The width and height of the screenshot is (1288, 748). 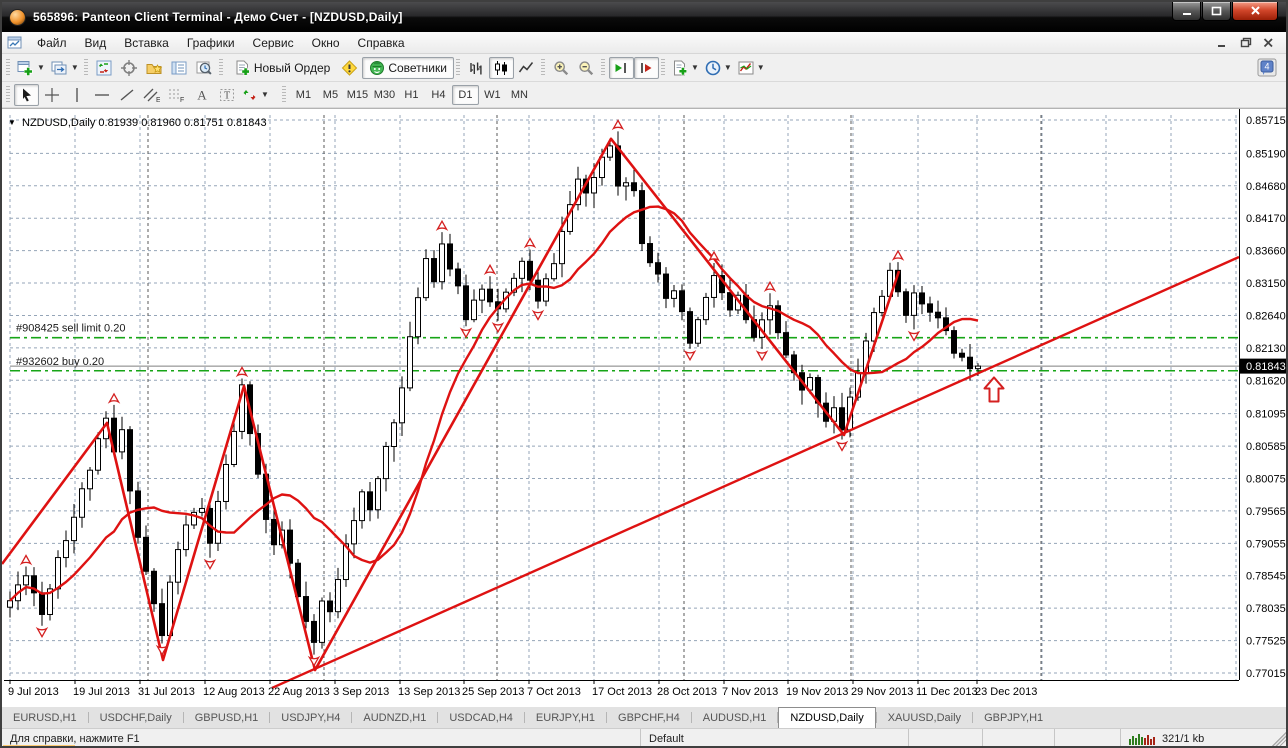 What do you see at coordinates (718, 68) in the screenshot?
I see `periods-button: ▼` at bounding box center [718, 68].